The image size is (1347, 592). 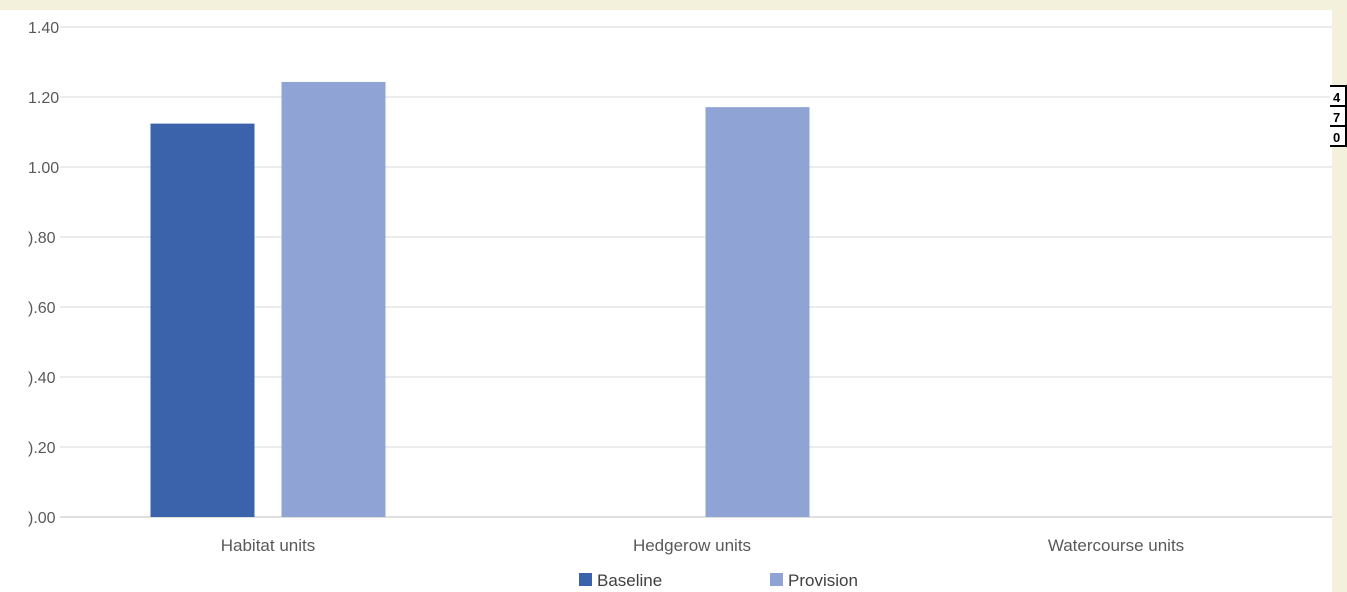 What do you see at coordinates (43, 28) in the screenshot?
I see `y-tick-label: 1.40` at bounding box center [43, 28].